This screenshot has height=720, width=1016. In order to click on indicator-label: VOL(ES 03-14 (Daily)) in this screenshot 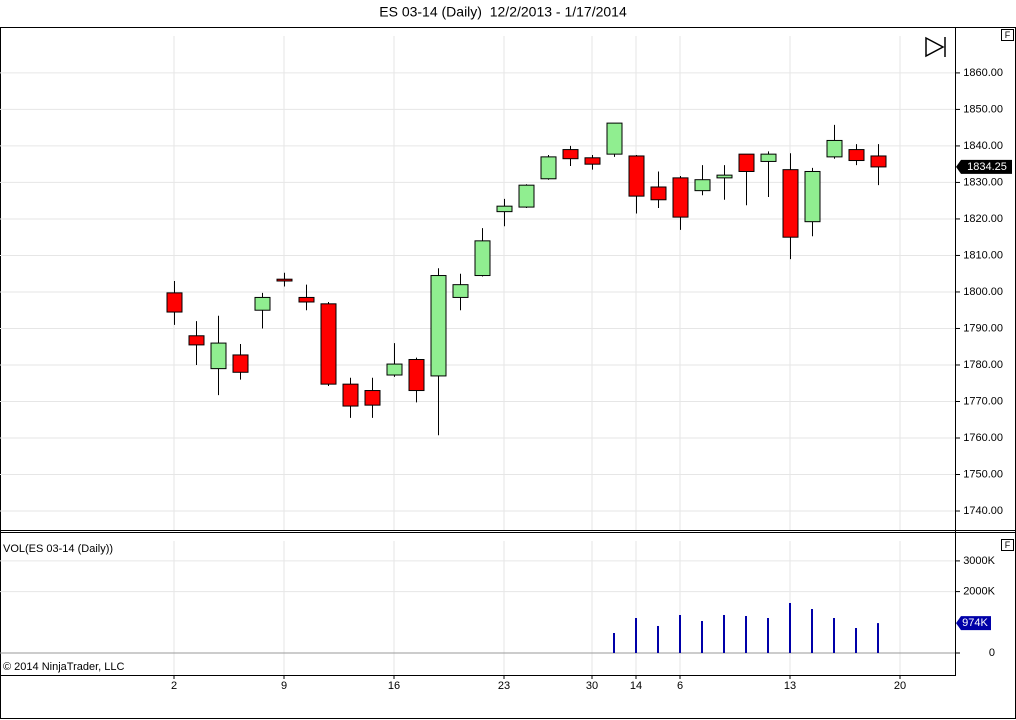, I will do `click(58, 549)`.